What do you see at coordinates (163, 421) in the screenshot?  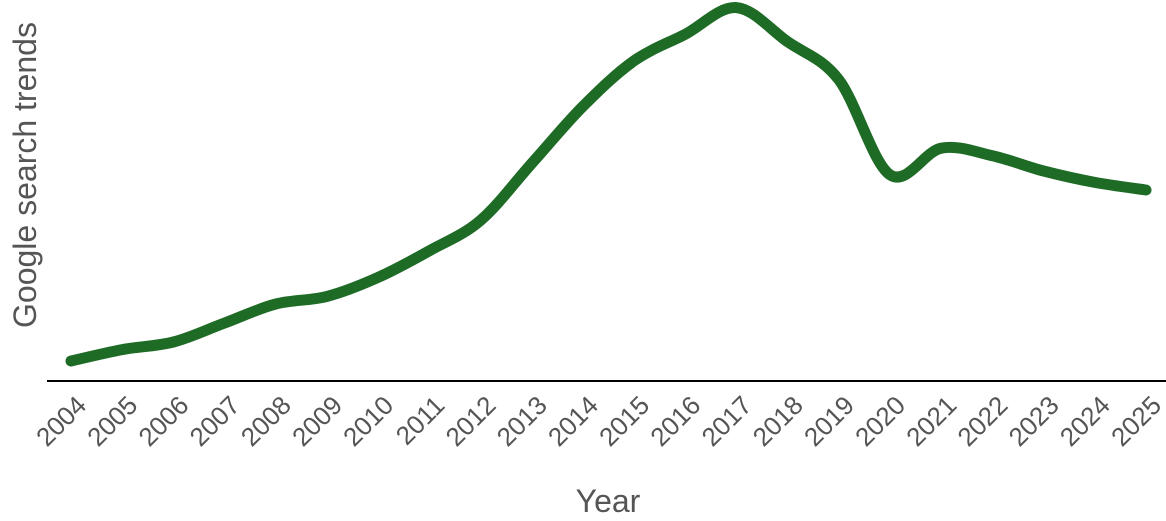 I see `x-tick-label: 2006` at bounding box center [163, 421].